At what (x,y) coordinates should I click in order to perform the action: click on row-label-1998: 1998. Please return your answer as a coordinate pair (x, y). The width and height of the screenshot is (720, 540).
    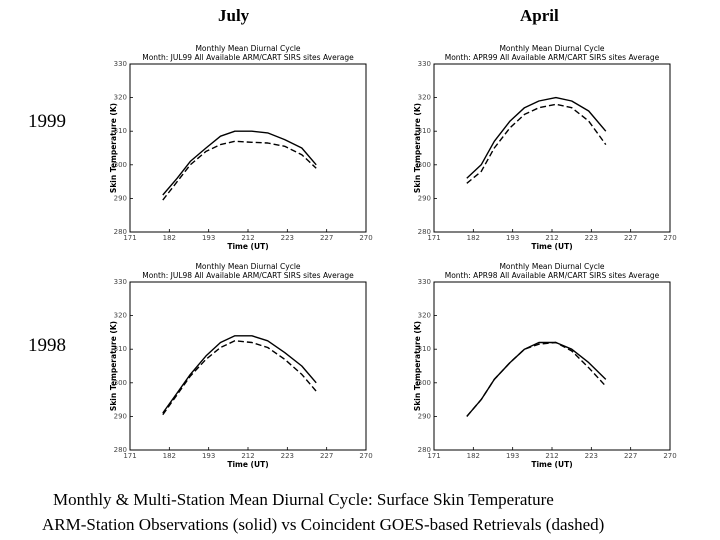
    Looking at the image, I should click on (47, 345).